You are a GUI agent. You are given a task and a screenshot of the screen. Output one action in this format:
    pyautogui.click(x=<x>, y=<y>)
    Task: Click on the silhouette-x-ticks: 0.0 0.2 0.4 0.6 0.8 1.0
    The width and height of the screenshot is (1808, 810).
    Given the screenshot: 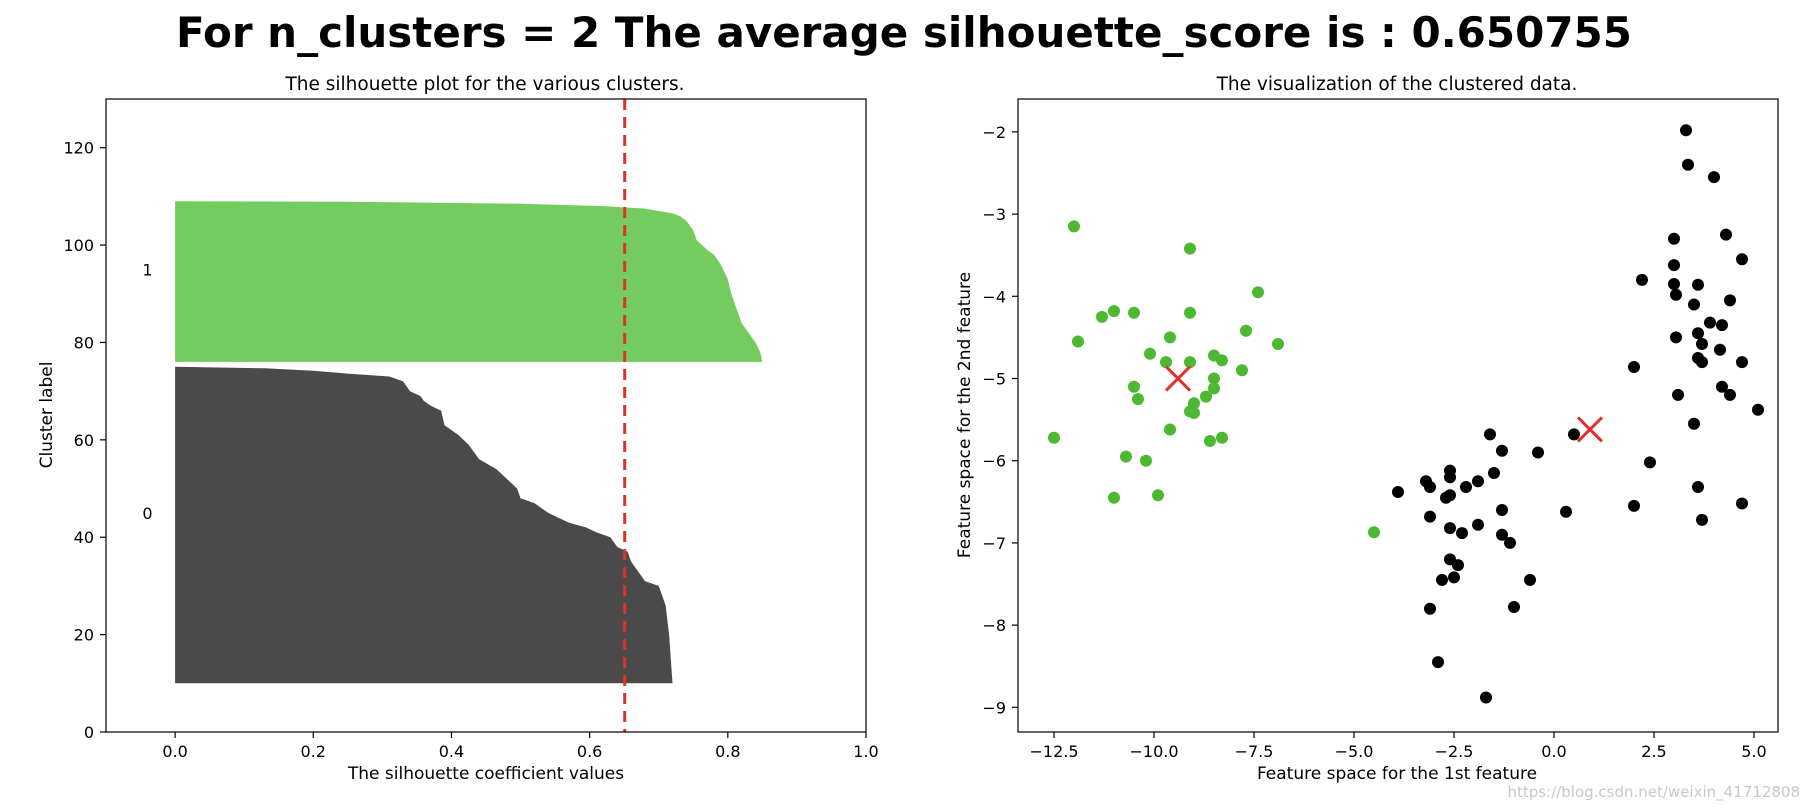 What is the action you would take?
    pyautogui.click(x=520, y=746)
    